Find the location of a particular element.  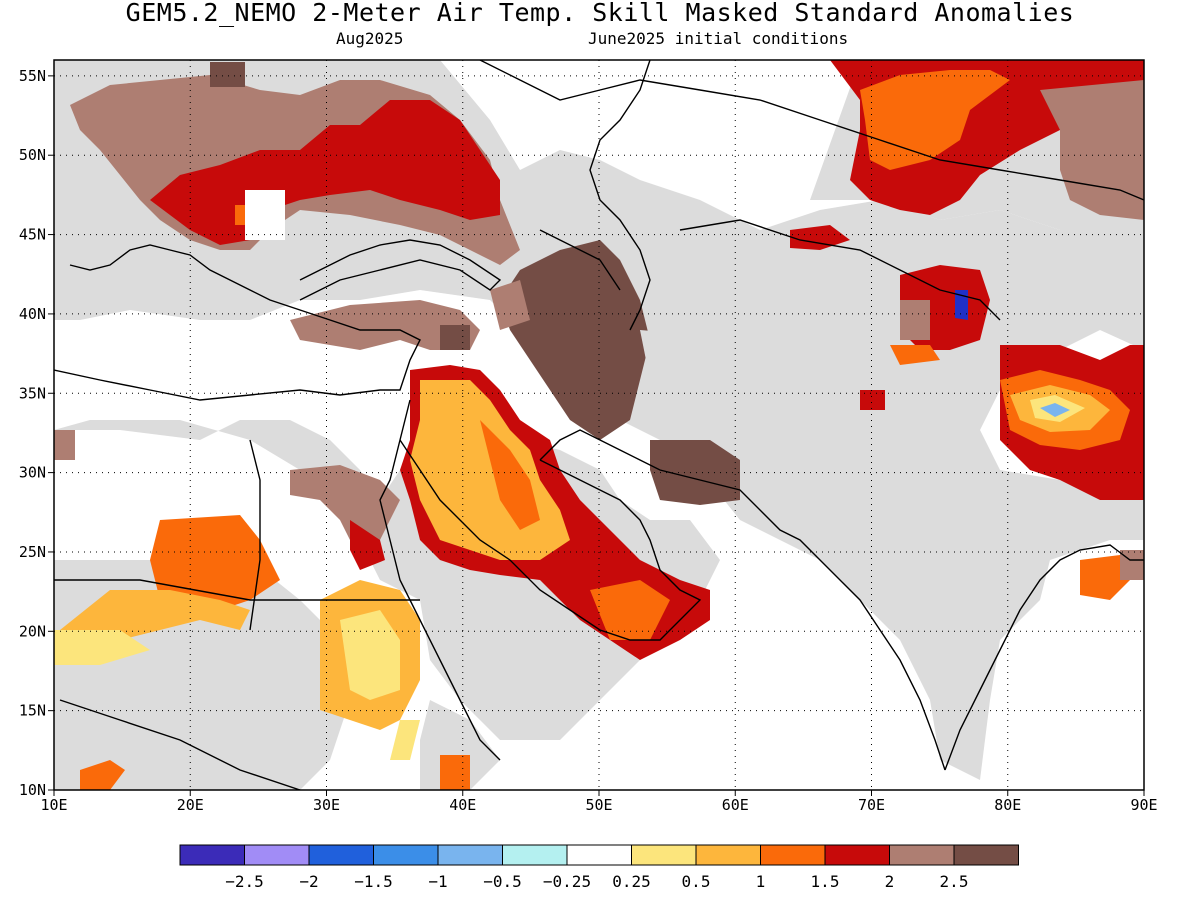

tibet-anomaly is located at coordinates (1072, 472).